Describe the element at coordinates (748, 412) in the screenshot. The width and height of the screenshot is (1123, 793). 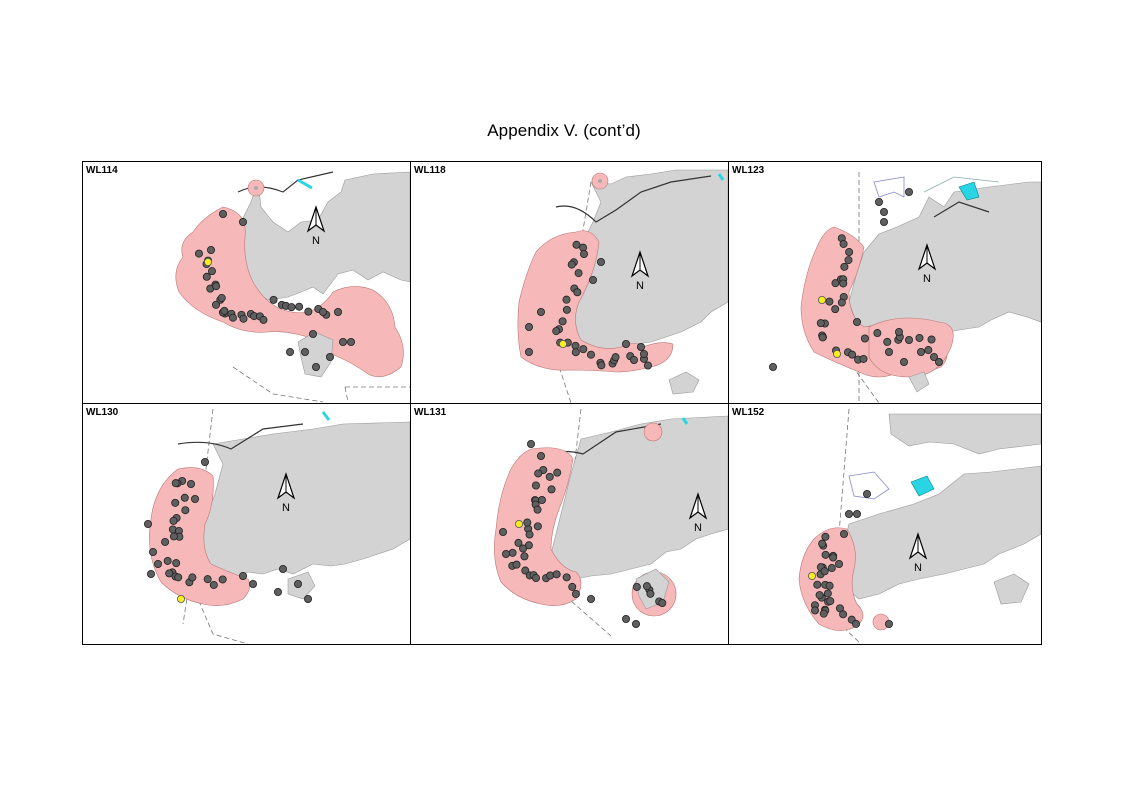
I see `panel-label: WL152` at that location.